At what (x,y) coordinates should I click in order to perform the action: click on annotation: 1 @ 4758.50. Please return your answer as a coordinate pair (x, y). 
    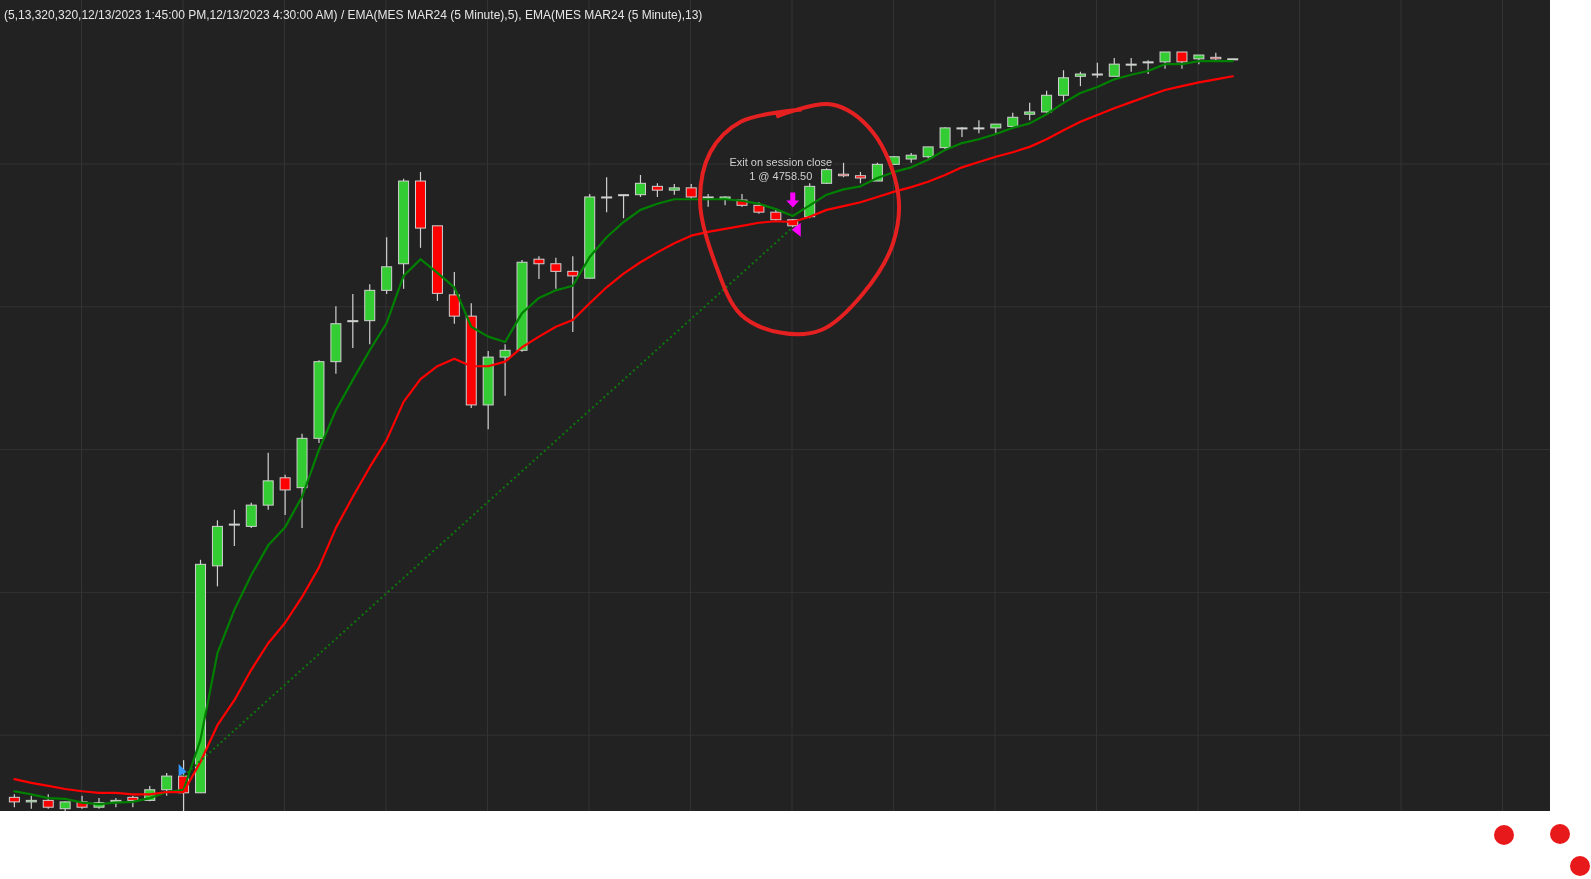
    Looking at the image, I should click on (781, 176).